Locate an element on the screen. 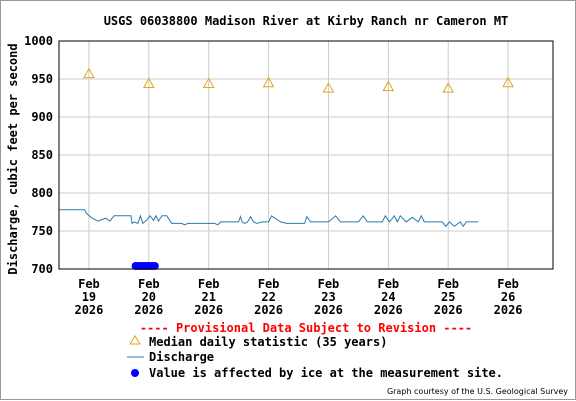 This screenshot has width=576, height=401. x-tick-label: 24 is located at coordinates (388, 297).